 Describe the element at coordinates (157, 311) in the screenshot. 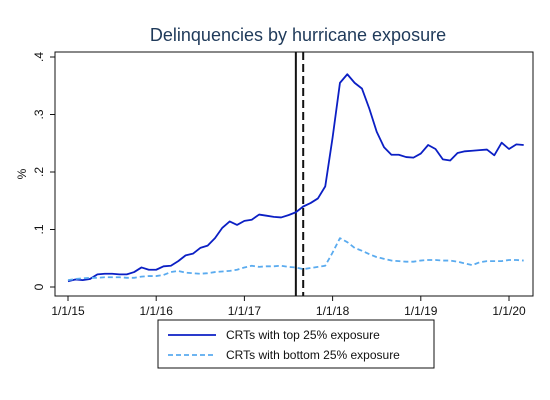

I see `x-tick-label: 1/1/16` at that location.